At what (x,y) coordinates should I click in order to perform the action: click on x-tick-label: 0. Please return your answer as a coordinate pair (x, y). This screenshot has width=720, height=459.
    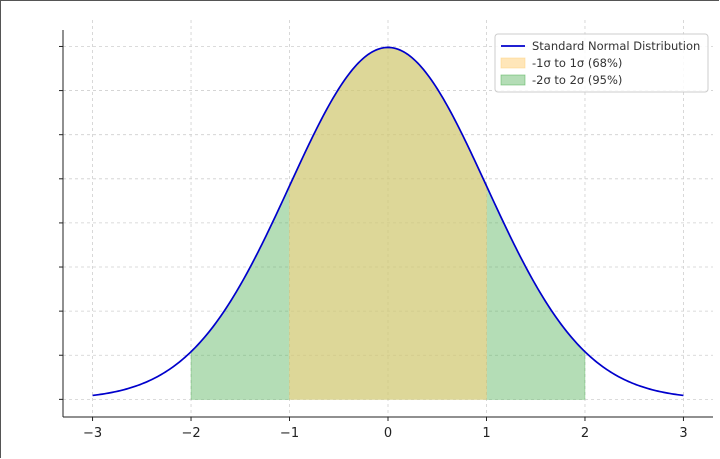
    Looking at the image, I should click on (388, 433).